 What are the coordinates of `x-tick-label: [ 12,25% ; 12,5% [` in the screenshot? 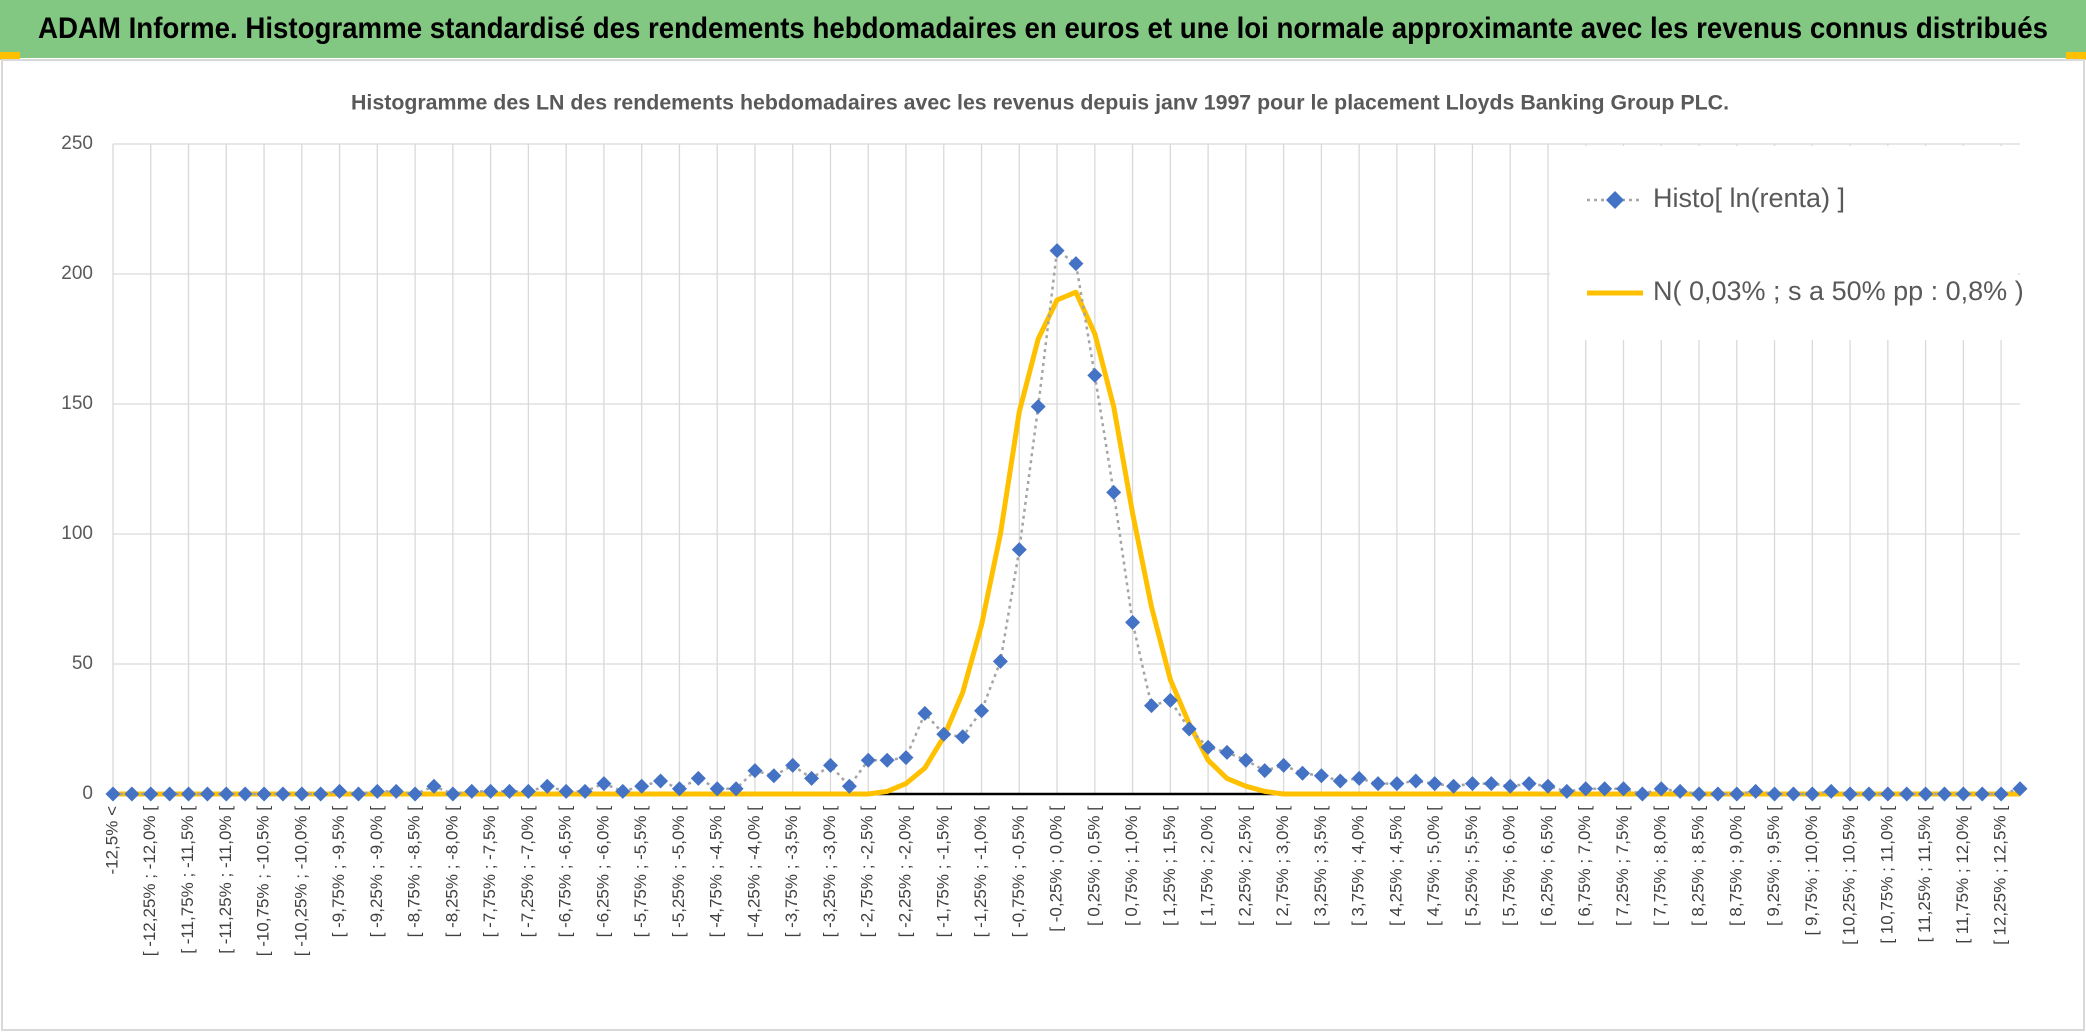 It's located at (2000, 875).